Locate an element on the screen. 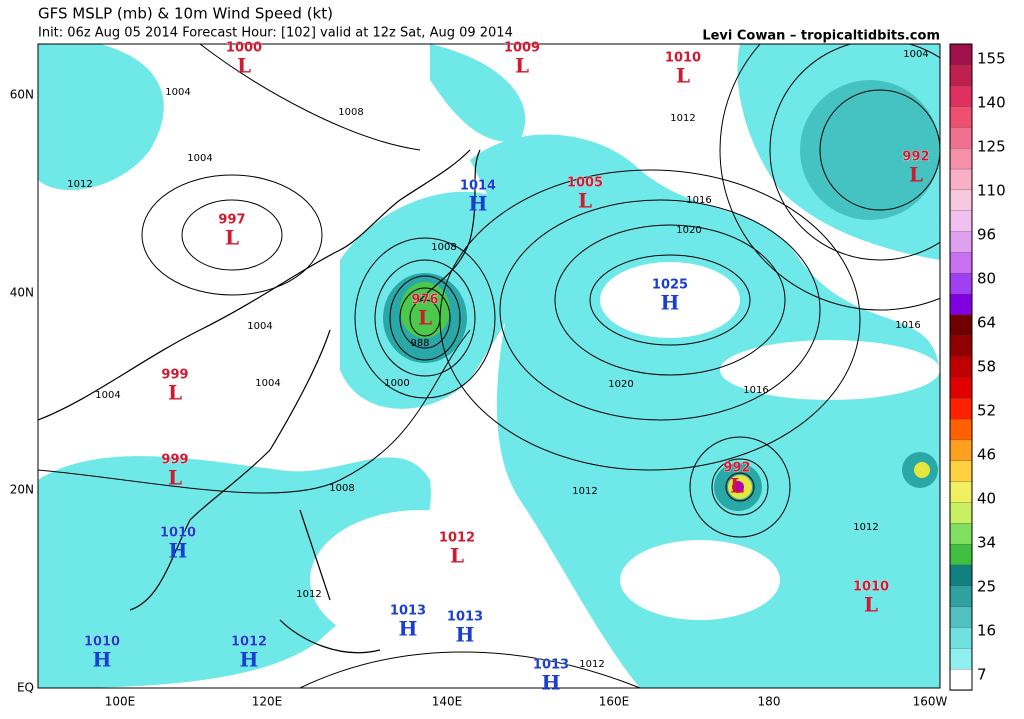 The width and height of the screenshot is (1024, 719). lon-label: 160W is located at coordinates (930, 702).